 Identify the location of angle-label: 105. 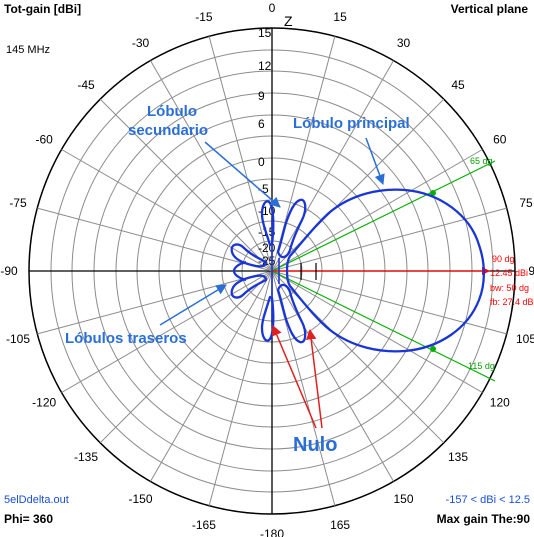
(525, 339).